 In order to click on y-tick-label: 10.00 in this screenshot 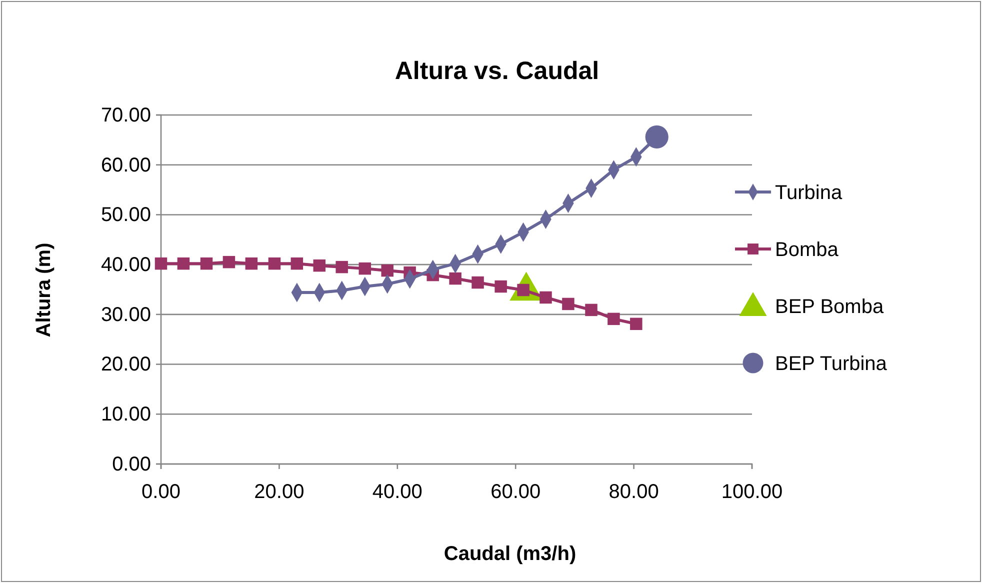, I will do `click(125, 415)`.